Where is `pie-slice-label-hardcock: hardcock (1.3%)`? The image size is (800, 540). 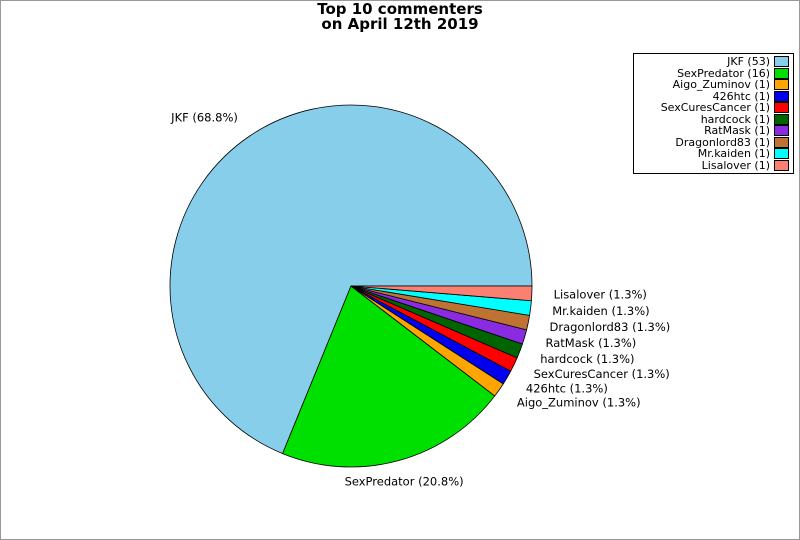 pie-slice-label-hardcock: hardcock (1.3%) is located at coordinates (587, 359).